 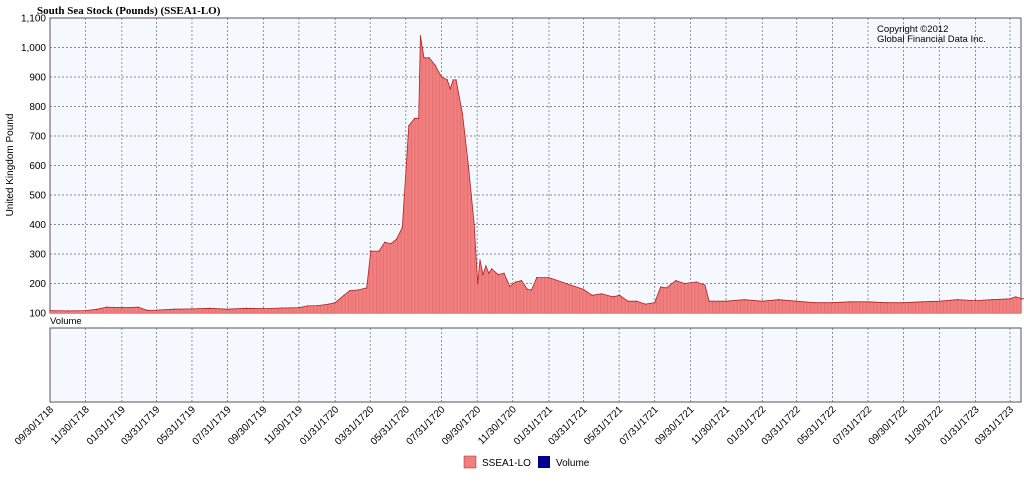 What do you see at coordinates (912, 29) in the screenshot?
I see `copyright-line-1: Copyright ©2012` at bounding box center [912, 29].